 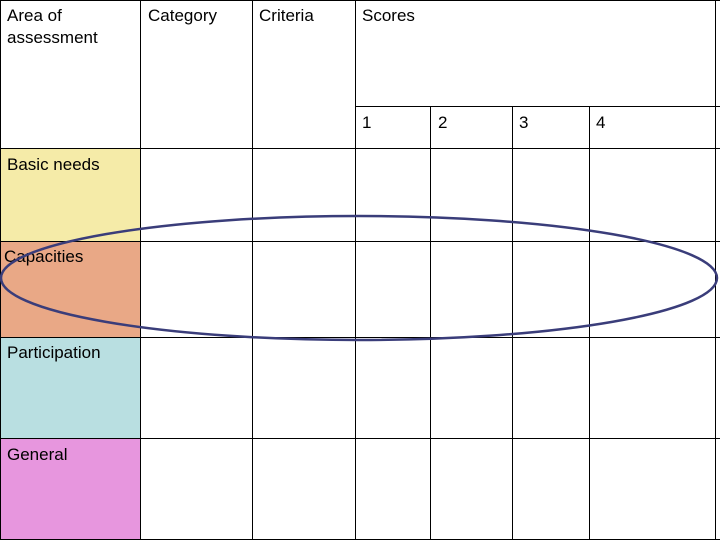 What do you see at coordinates (70, 489) in the screenshot?
I see `row-general-cell` at bounding box center [70, 489].